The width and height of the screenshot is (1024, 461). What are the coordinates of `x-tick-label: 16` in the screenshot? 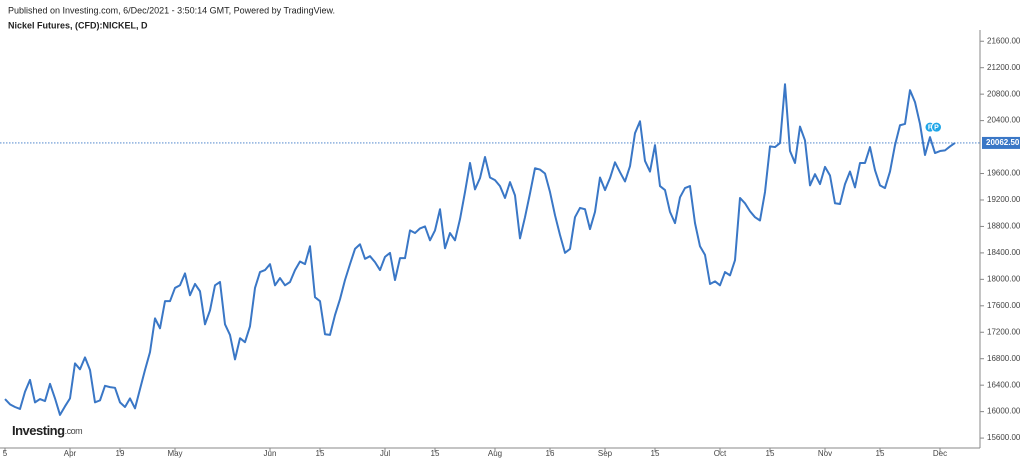 It's located at (550, 453).